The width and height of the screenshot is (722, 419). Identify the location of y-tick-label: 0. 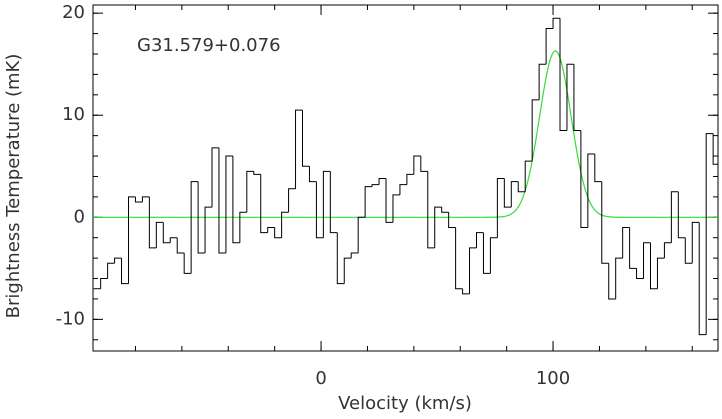
(79, 216).